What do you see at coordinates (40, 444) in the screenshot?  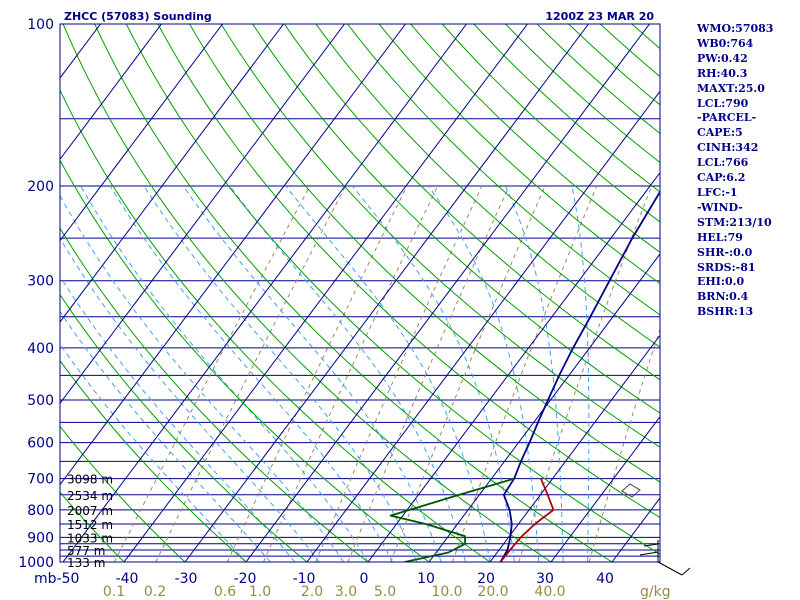 I see `pressure-tick-label: 600` at bounding box center [40, 444].